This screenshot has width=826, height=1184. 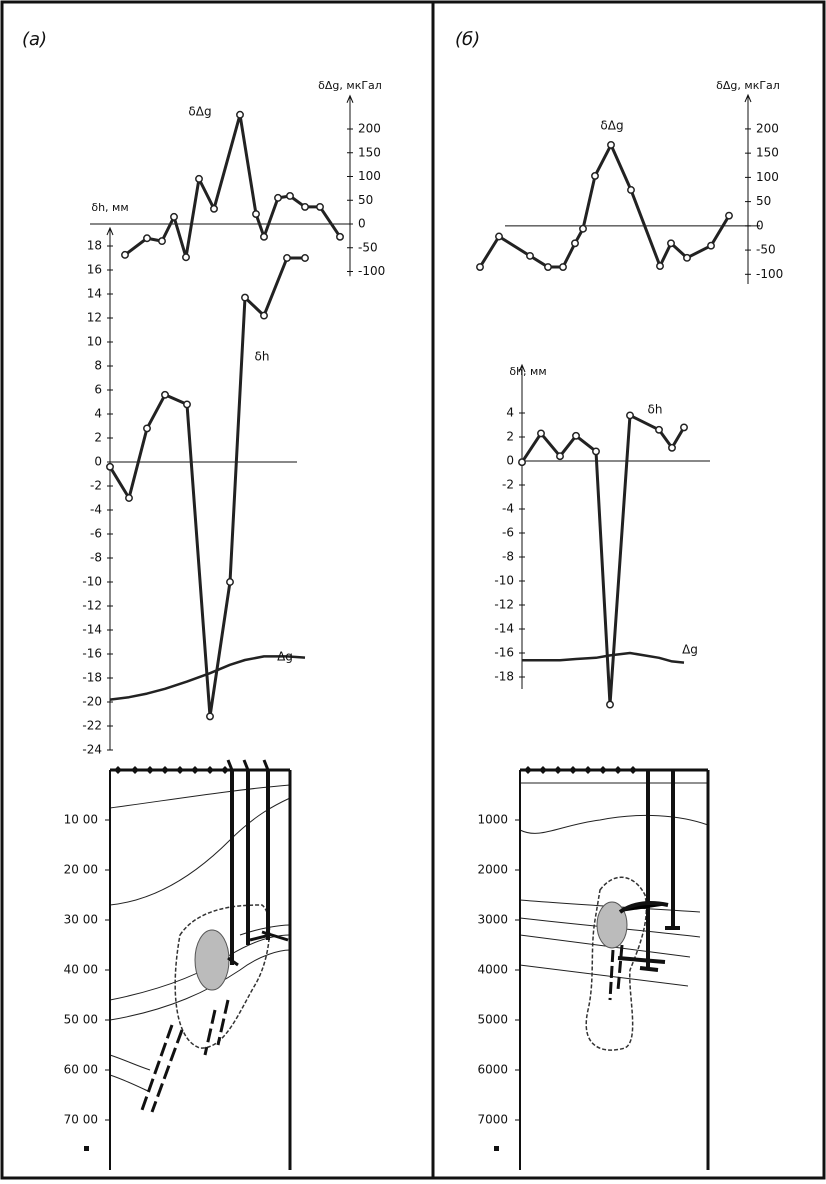 I want to click on y-tick-label: 10, so click(x=94, y=342).